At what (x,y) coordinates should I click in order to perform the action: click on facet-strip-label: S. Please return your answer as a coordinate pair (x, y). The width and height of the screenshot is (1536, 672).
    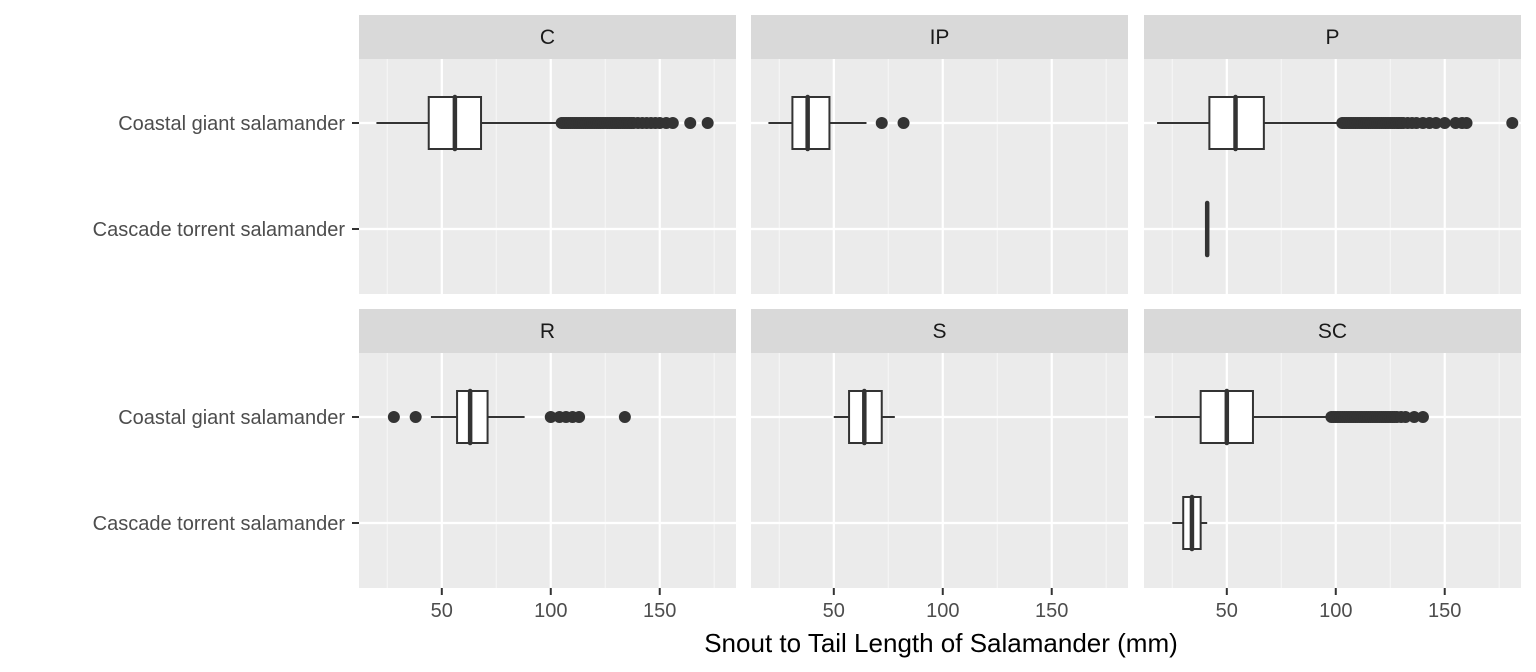
    Looking at the image, I should click on (939, 331).